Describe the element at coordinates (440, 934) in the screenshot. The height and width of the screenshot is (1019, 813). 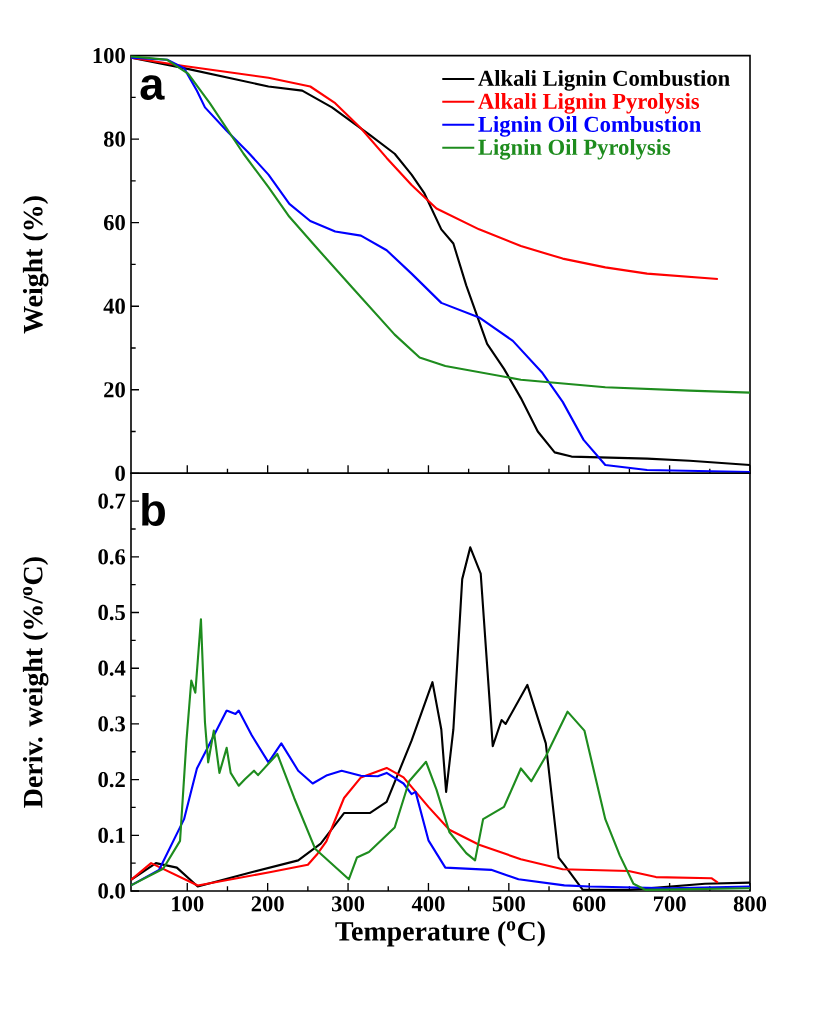
I see `x-axis-title: Temperature ($^{o}$C)` at that location.